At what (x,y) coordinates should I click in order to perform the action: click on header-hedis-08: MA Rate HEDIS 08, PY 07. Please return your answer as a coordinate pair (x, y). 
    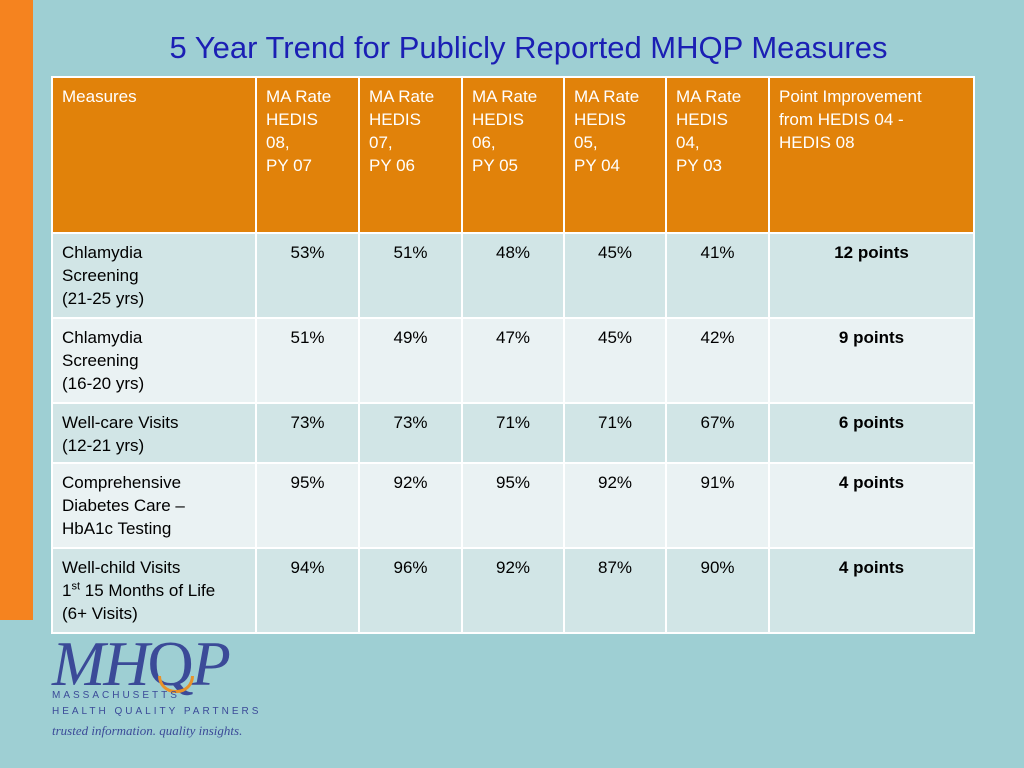
    Looking at the image, I should click on (307, 155).